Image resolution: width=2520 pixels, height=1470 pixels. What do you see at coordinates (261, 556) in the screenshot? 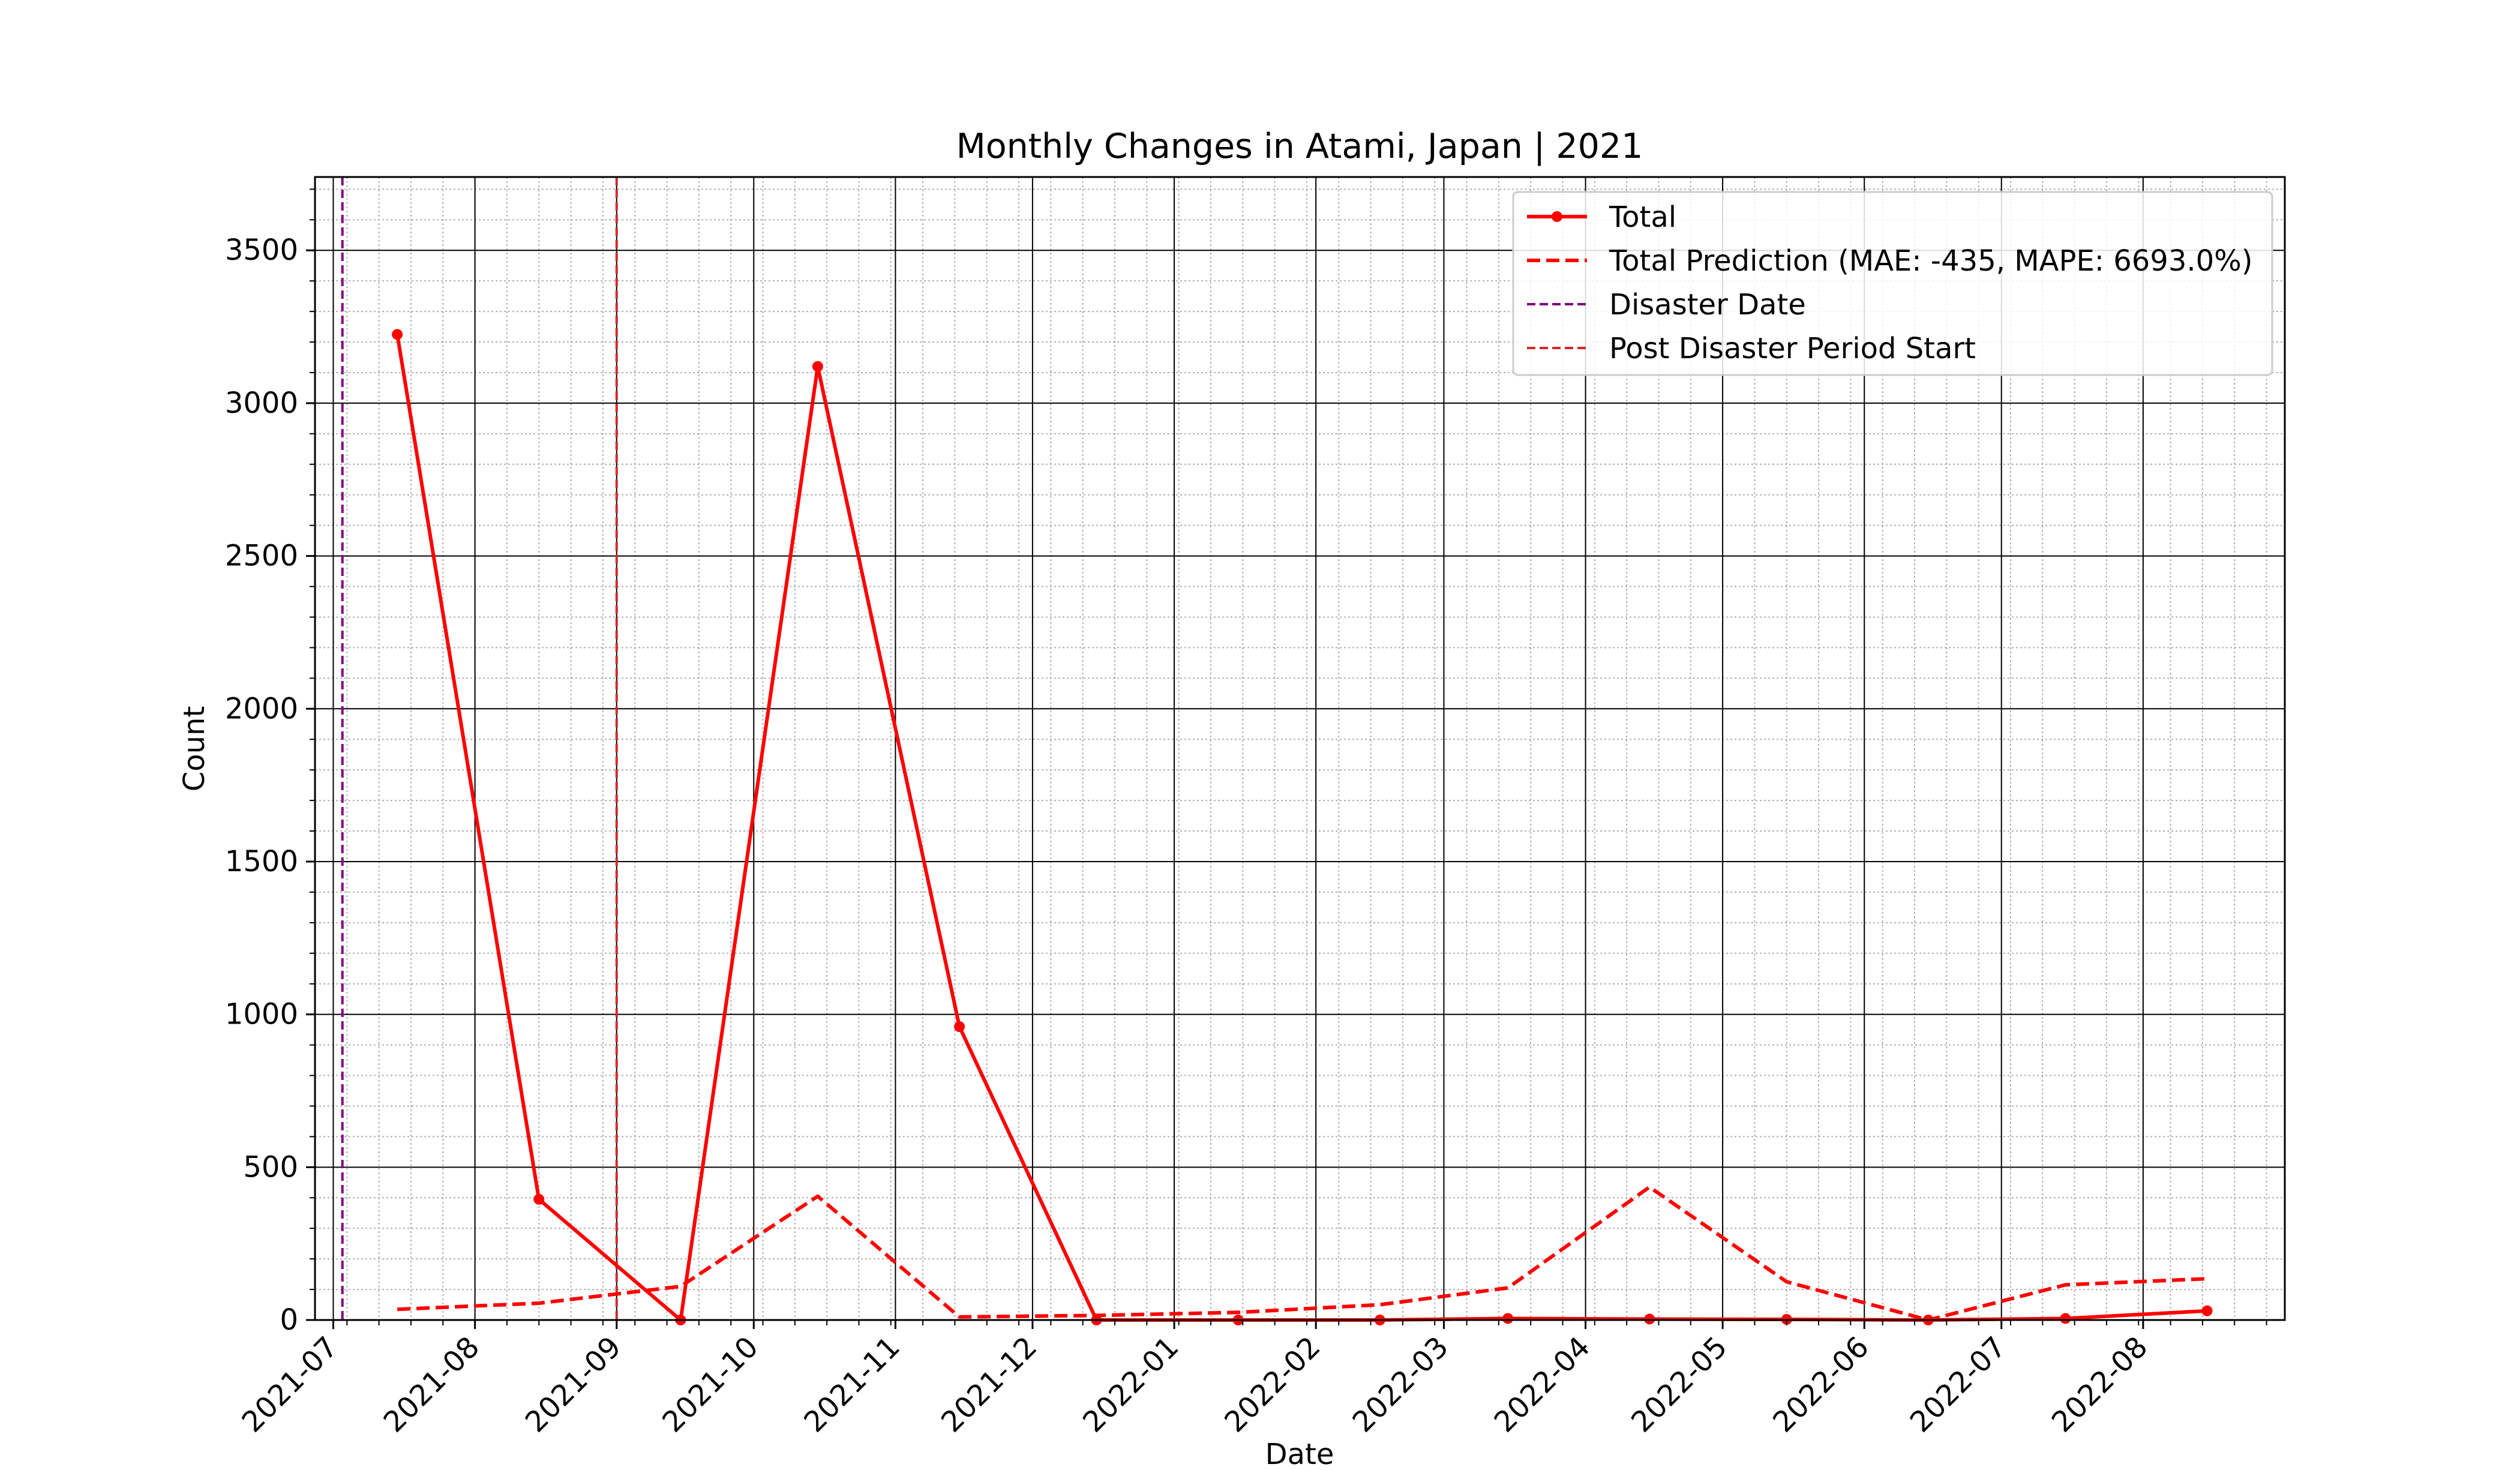
I see `y-tick-label: 2500` at bounding box center [261, 556].